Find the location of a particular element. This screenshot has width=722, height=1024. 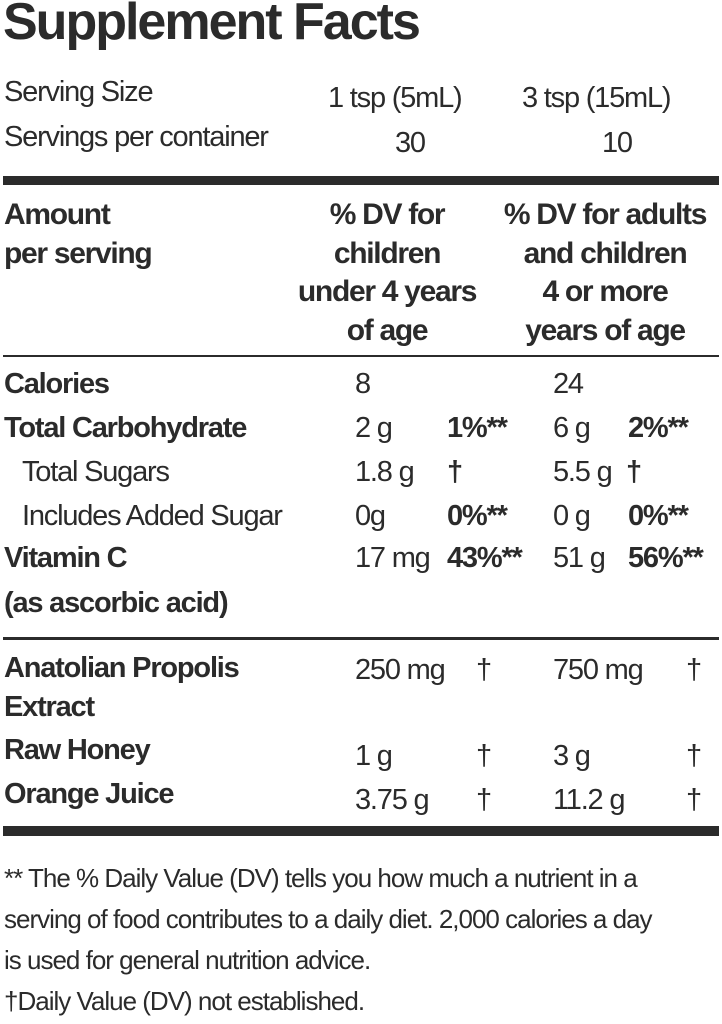

ingredient-label: Raw Honey is located at coordinates (77, 750).